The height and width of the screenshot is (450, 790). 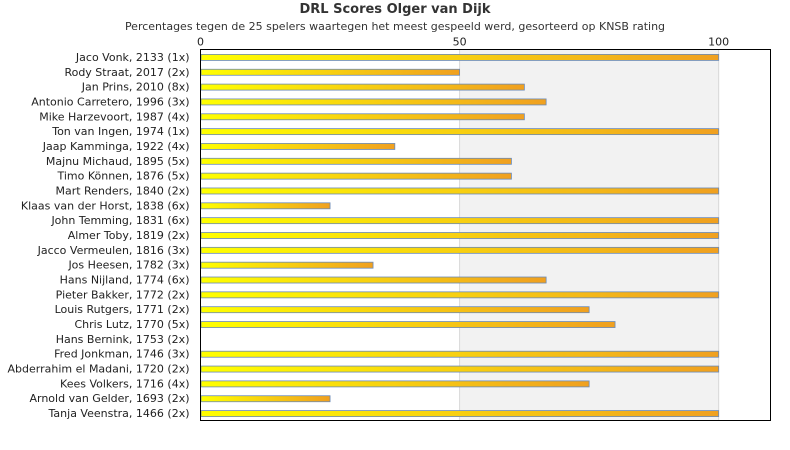 What do you see at coordinates (718, 42) in the screenshot?
I see `x-tick-label: 100` at bounding box center [718, 42].